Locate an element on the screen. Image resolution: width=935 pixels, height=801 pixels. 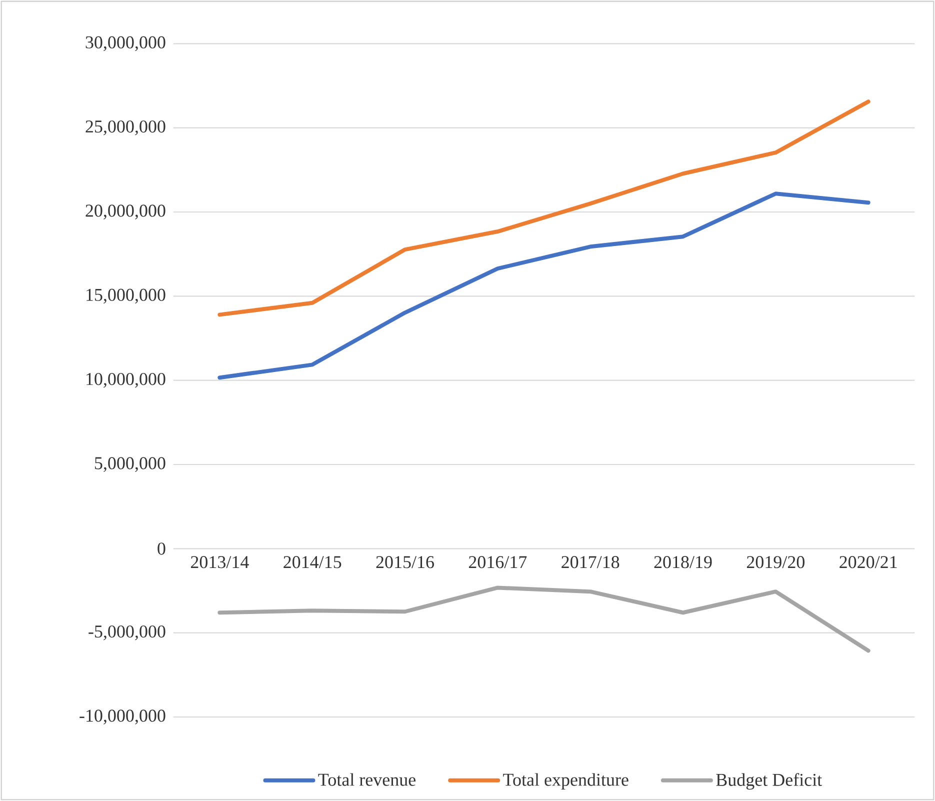
x-tick-label: 2017/18 is located at coordinates (591, 562).